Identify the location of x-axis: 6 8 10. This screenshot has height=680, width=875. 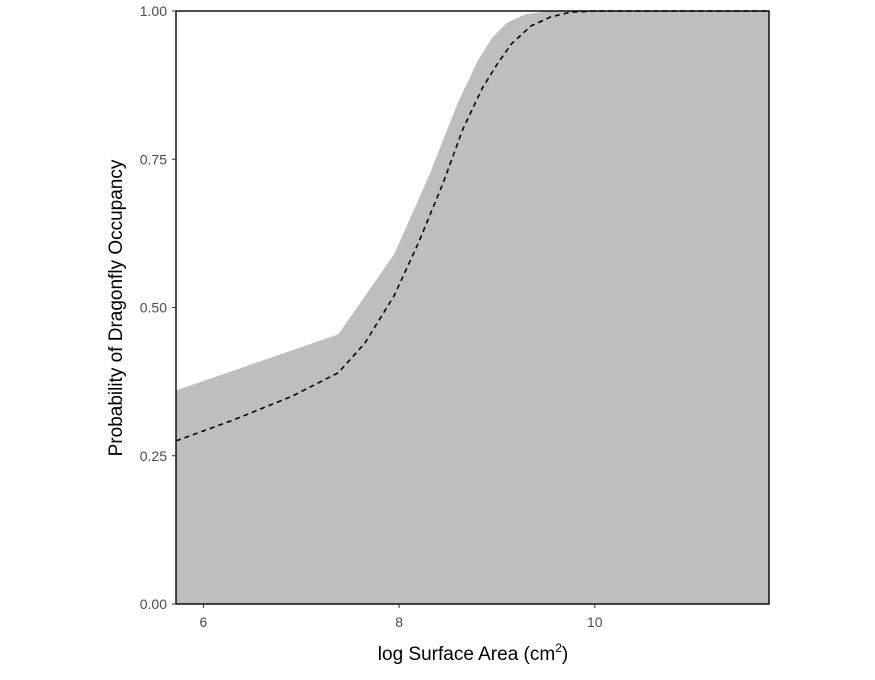
(401, 617).